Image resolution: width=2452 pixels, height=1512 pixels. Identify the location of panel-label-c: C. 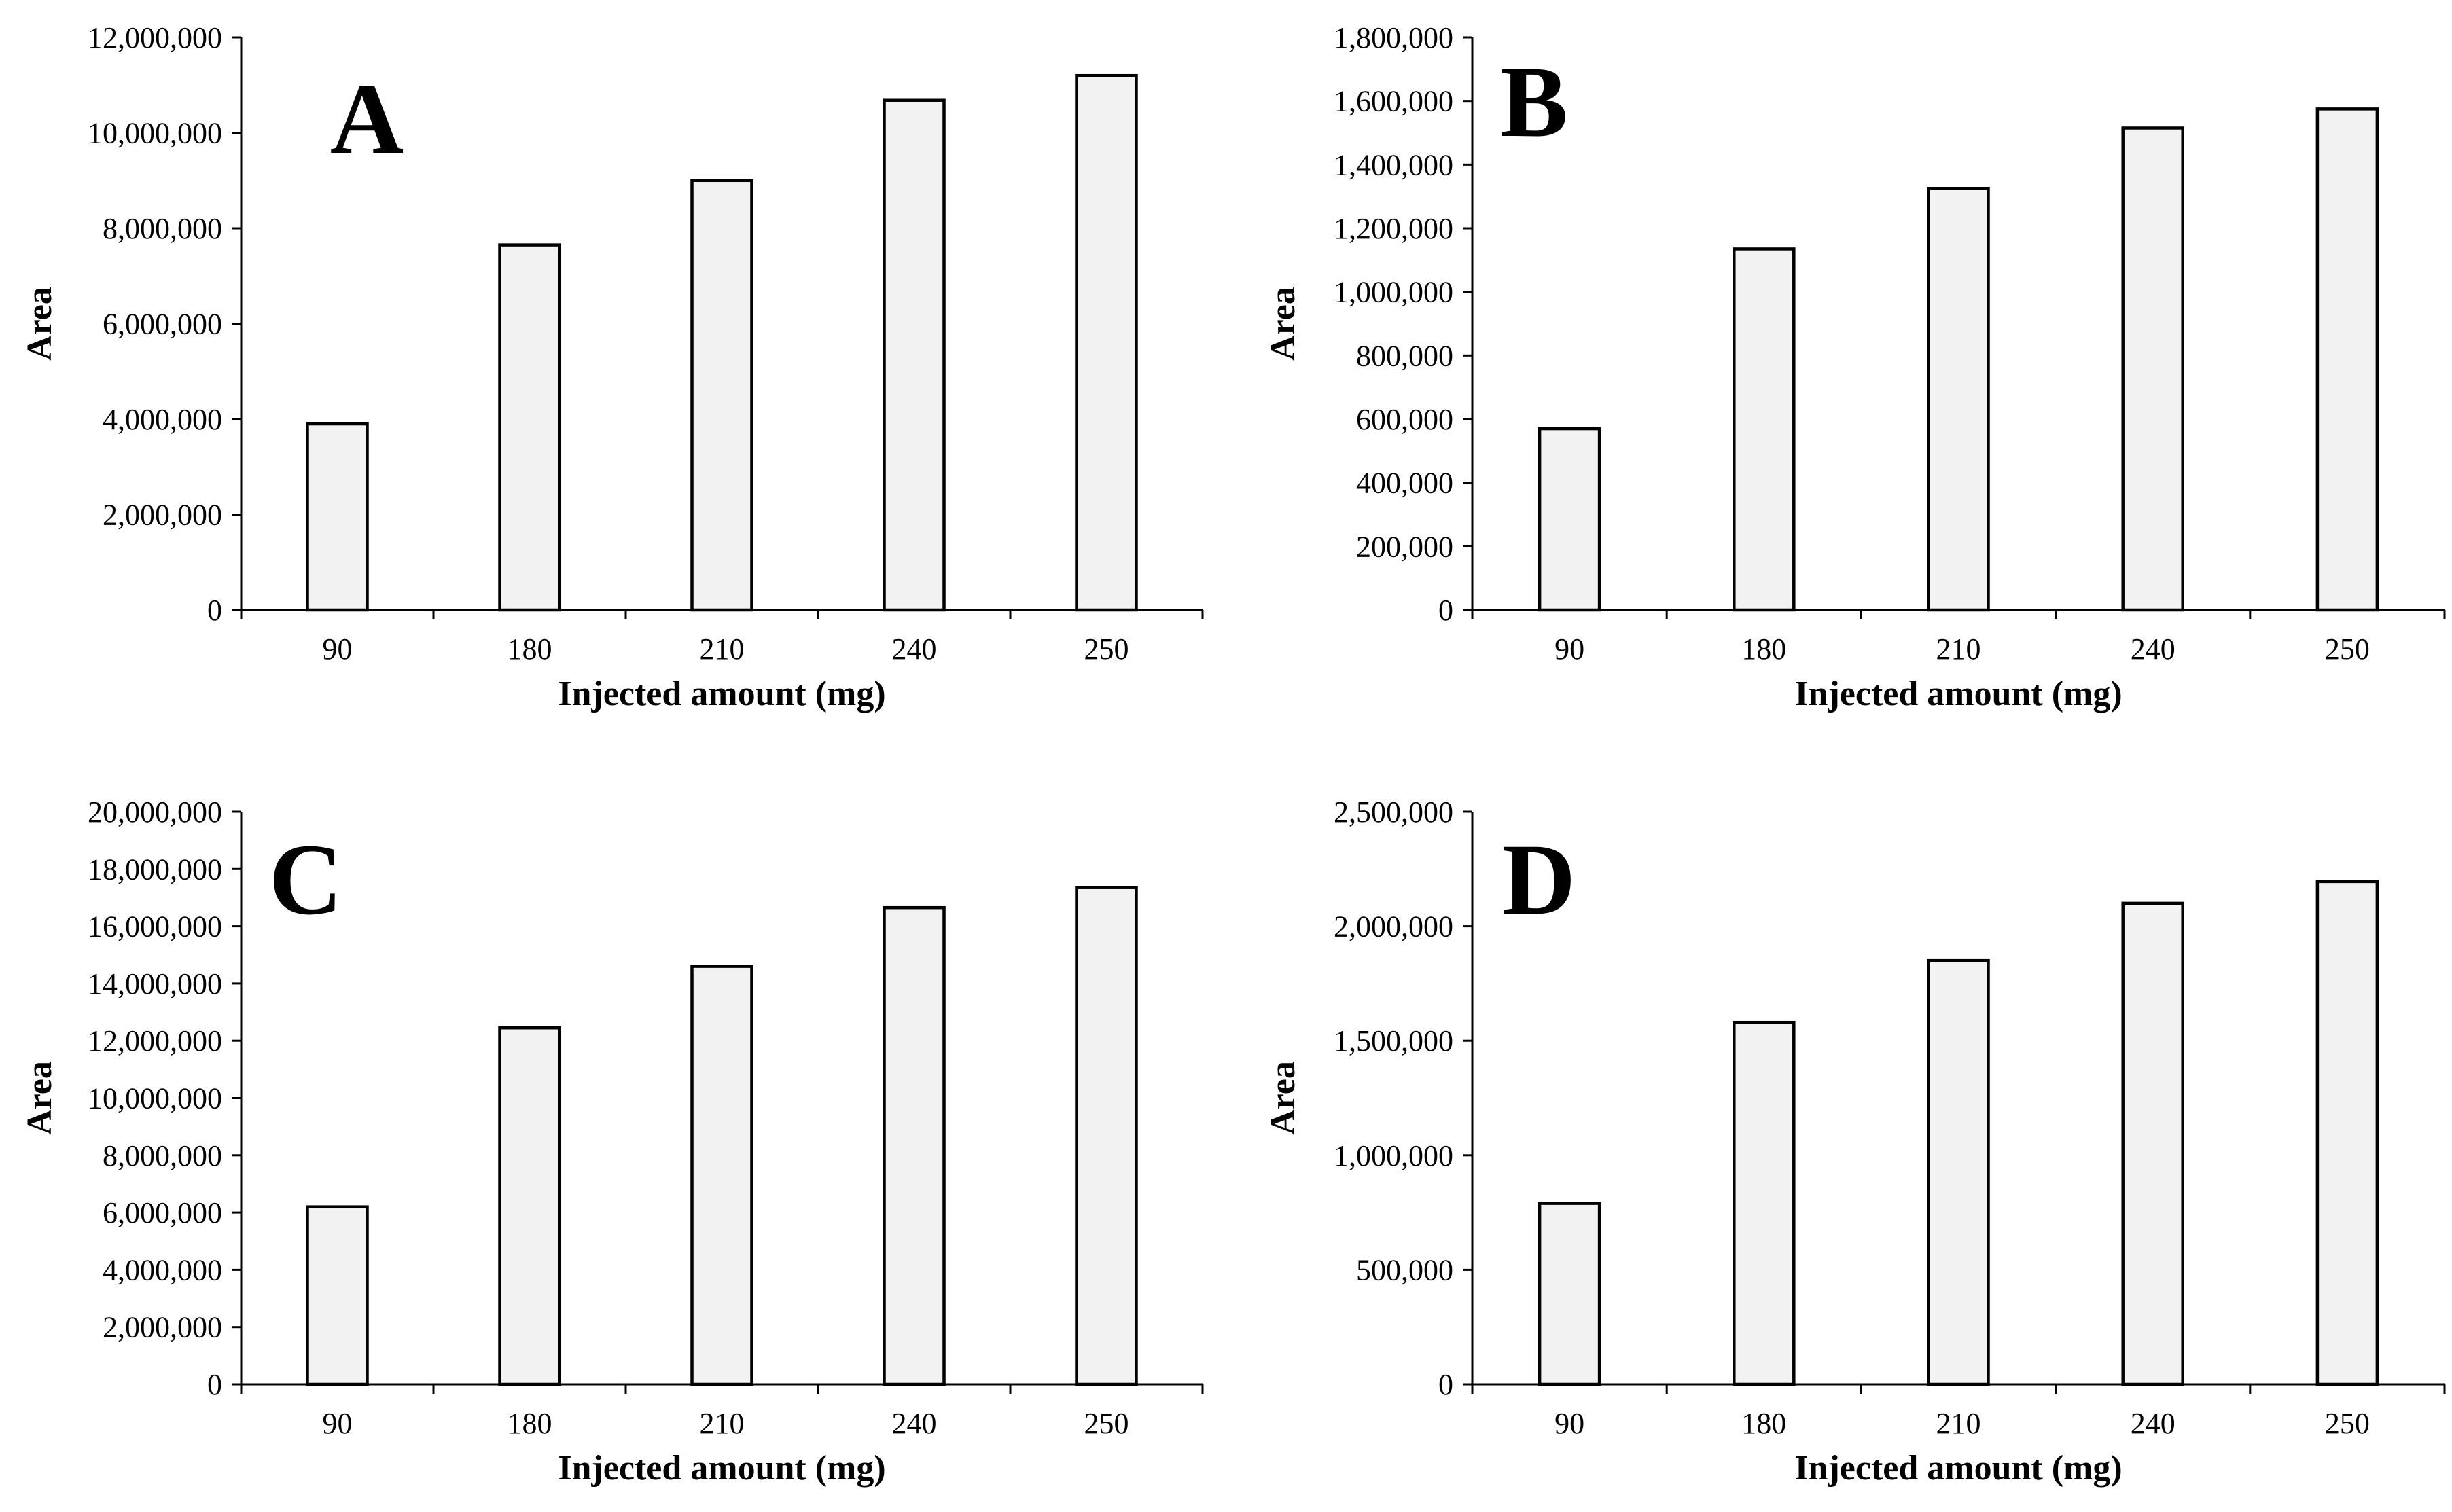
(305, 879).